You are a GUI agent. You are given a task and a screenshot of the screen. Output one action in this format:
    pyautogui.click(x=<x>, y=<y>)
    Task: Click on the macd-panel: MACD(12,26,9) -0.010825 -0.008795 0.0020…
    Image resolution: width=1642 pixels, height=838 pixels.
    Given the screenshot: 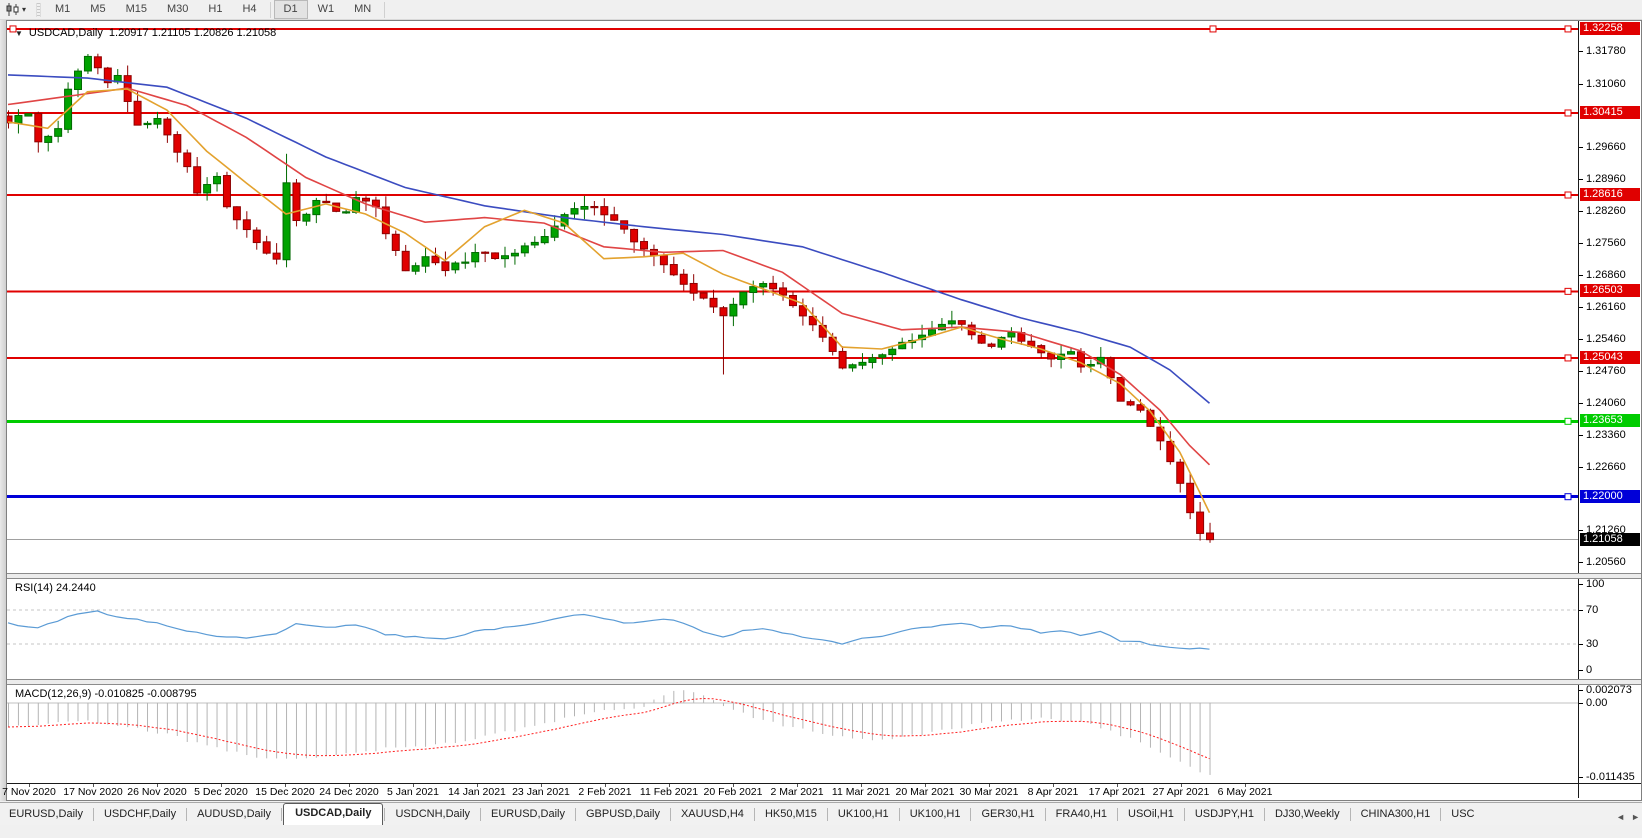 What is the action you would take?
    pyautogui.click(x=824, y=733)
    